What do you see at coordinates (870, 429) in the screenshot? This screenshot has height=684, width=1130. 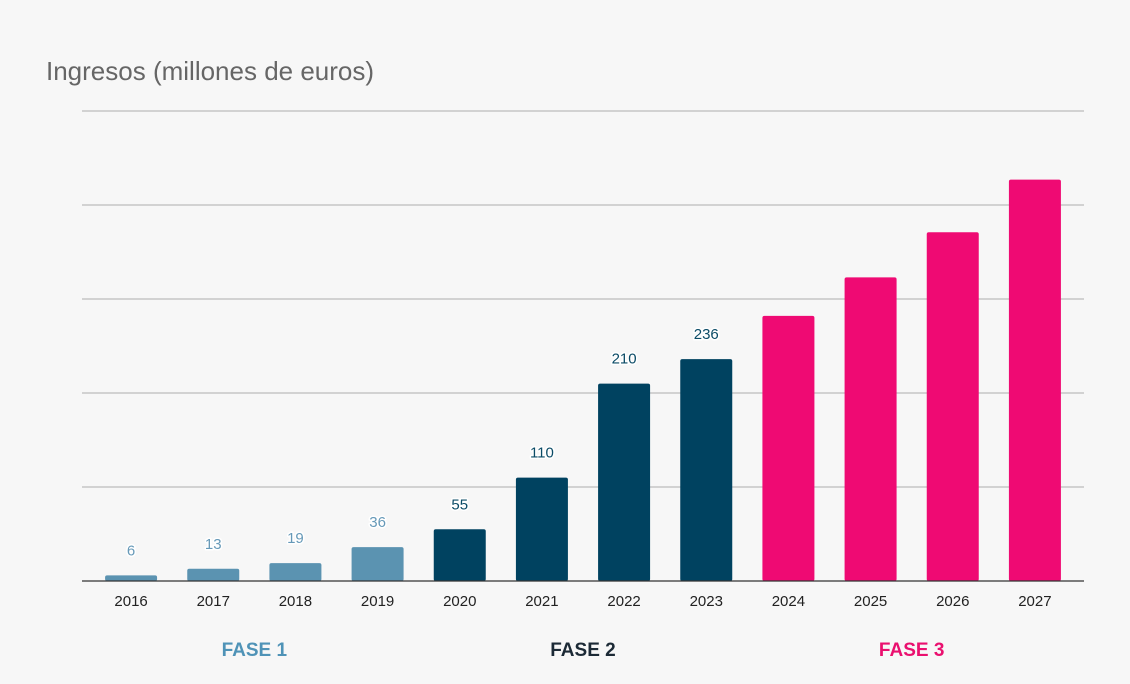 I see `bar-2025` at bounding box center [870, 429].